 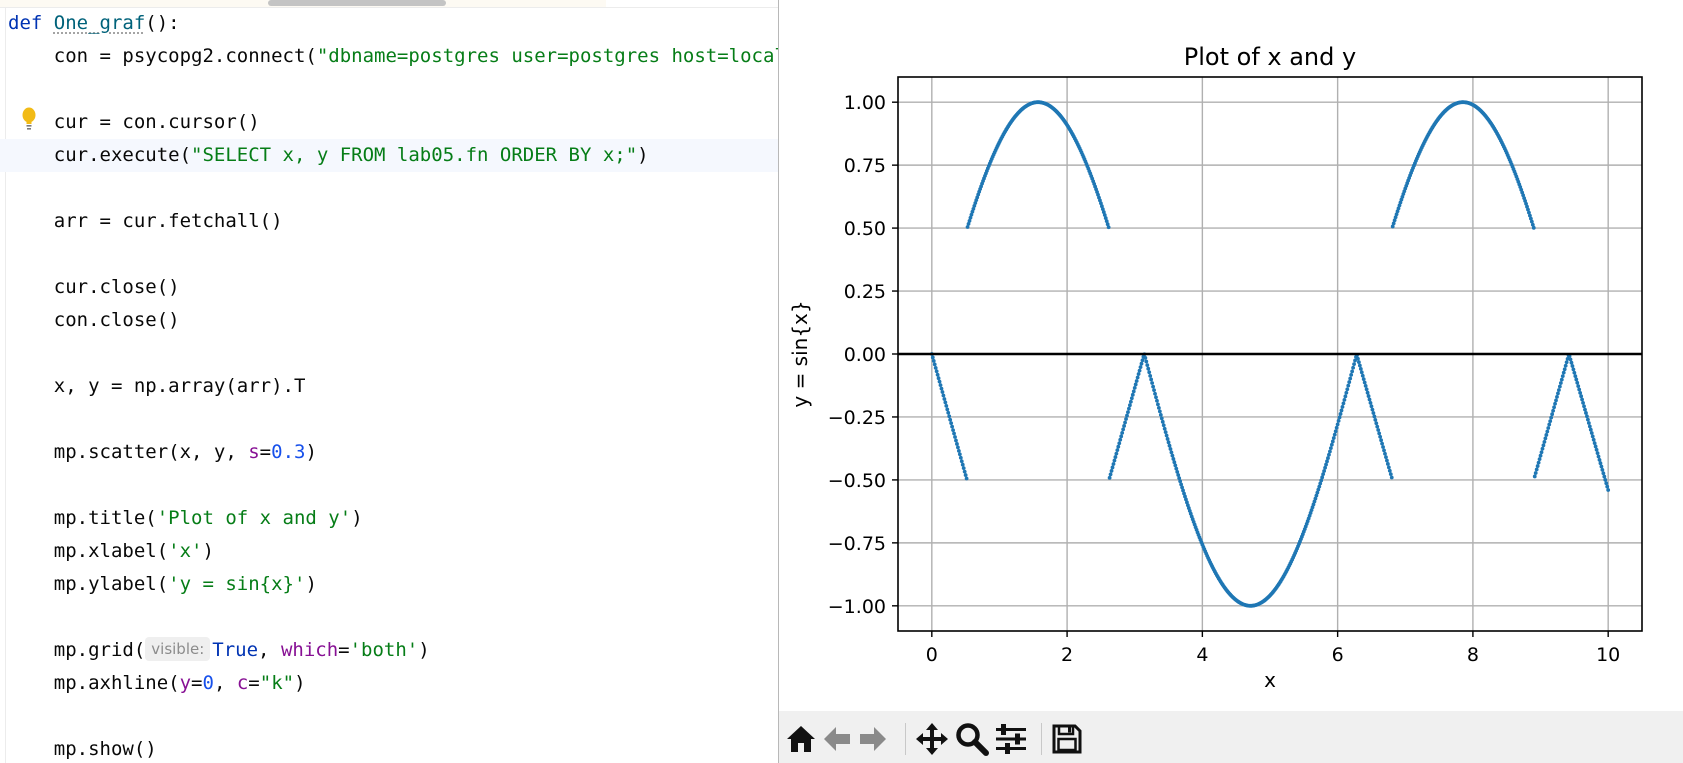 What do you see at coordinates (357, 3) in the screenshot?
I see `scrollbar-thumb` at bounding box center [357, 3].